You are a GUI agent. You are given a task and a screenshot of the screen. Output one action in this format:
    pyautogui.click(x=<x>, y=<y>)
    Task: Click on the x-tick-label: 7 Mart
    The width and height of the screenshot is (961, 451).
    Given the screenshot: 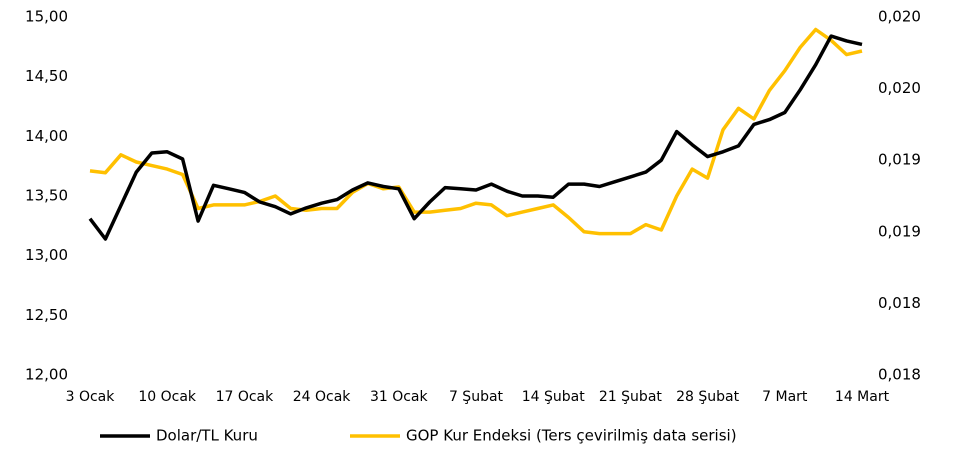 What is the action you would take?
    pyautogui.click(x=785, y=397)
    